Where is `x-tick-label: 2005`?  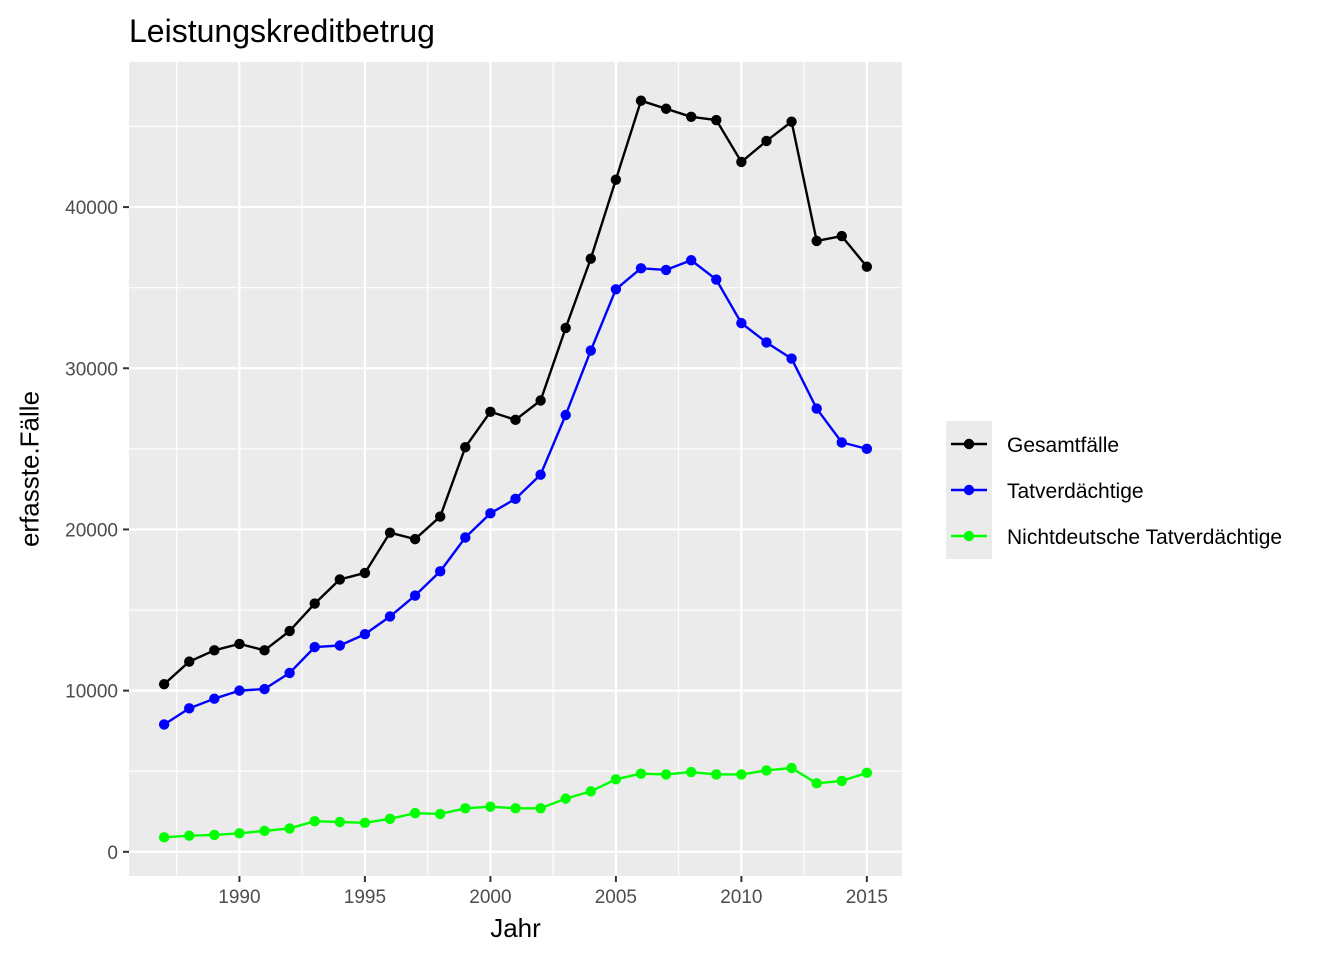
x-tick-label: 2005 is located at coordinates (616, 897).